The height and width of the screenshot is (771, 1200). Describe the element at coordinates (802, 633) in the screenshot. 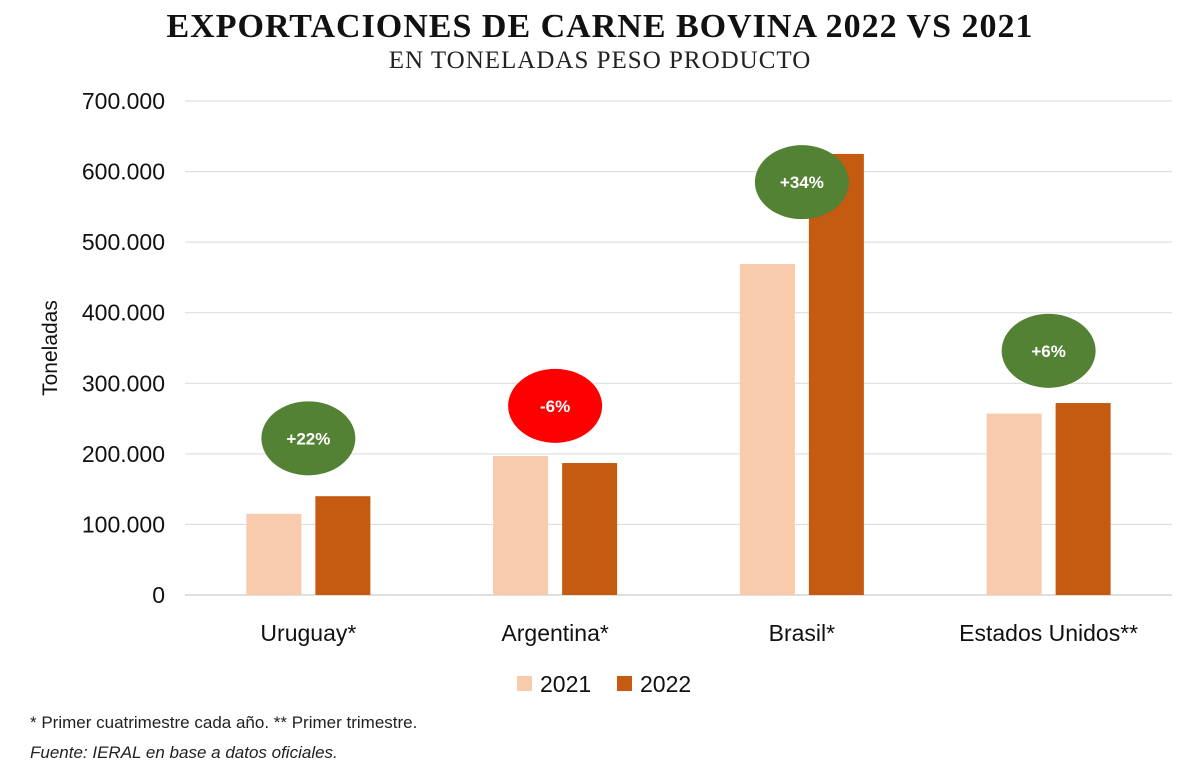

I see `x-tick-label: Brasil*` at that location.